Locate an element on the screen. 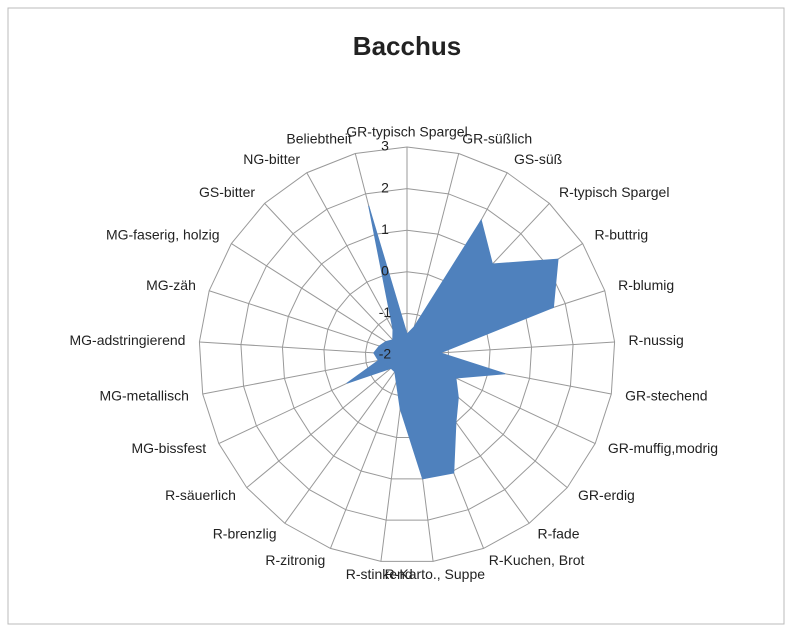  category-label: MG-metallisch is located at coordinates (143, 395).